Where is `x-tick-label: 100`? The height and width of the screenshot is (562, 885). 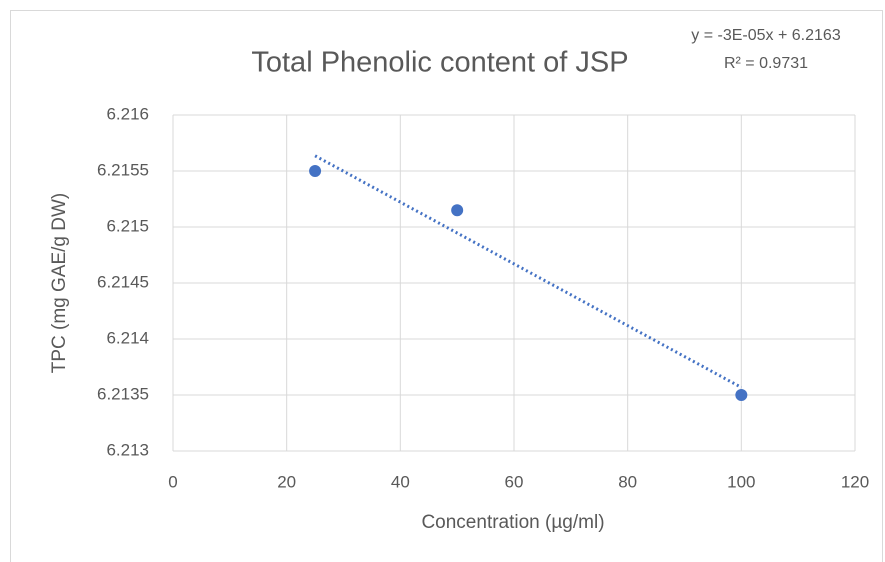
x-tick-label: 100 is located at coordinates (741, 481).